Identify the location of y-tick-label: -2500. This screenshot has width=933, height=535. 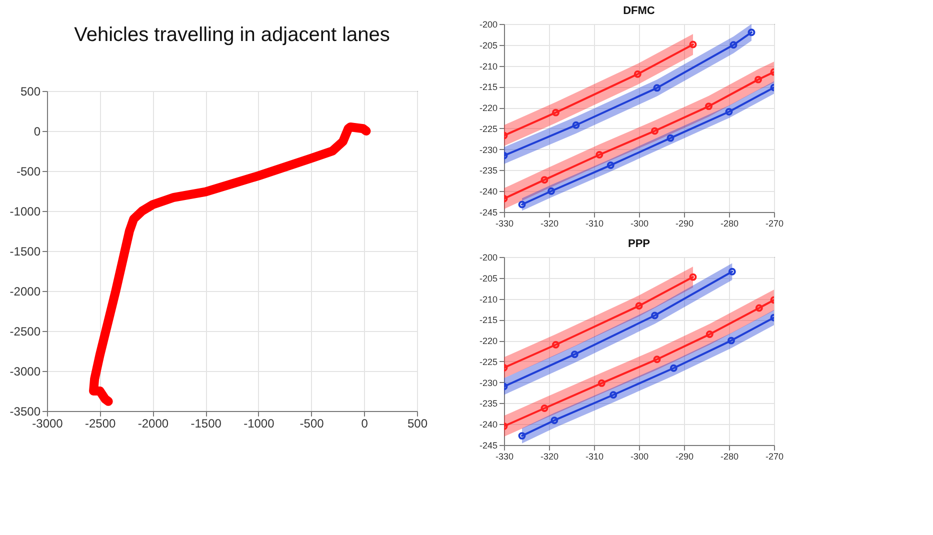
(25, 331).